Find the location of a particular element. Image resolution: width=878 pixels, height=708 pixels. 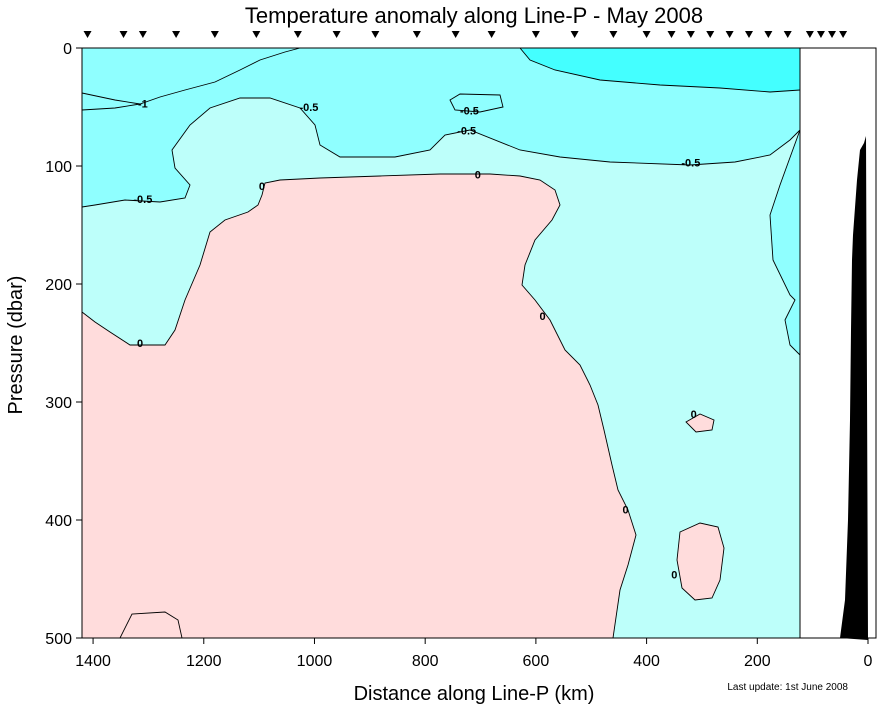

contour-minus1-top-right is located at coordinates (660, 70).